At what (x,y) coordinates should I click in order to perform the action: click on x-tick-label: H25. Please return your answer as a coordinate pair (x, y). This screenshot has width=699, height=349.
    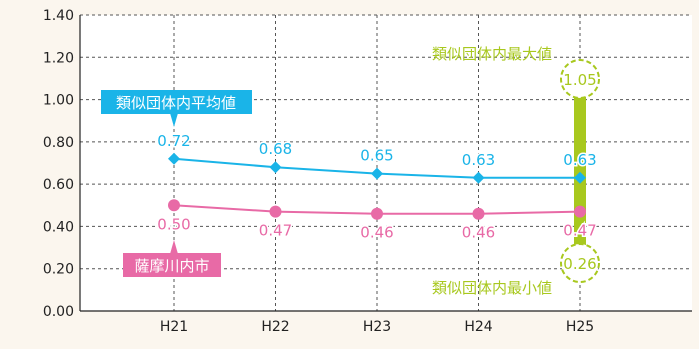
    Looking at the image, I should click on (580, 327).